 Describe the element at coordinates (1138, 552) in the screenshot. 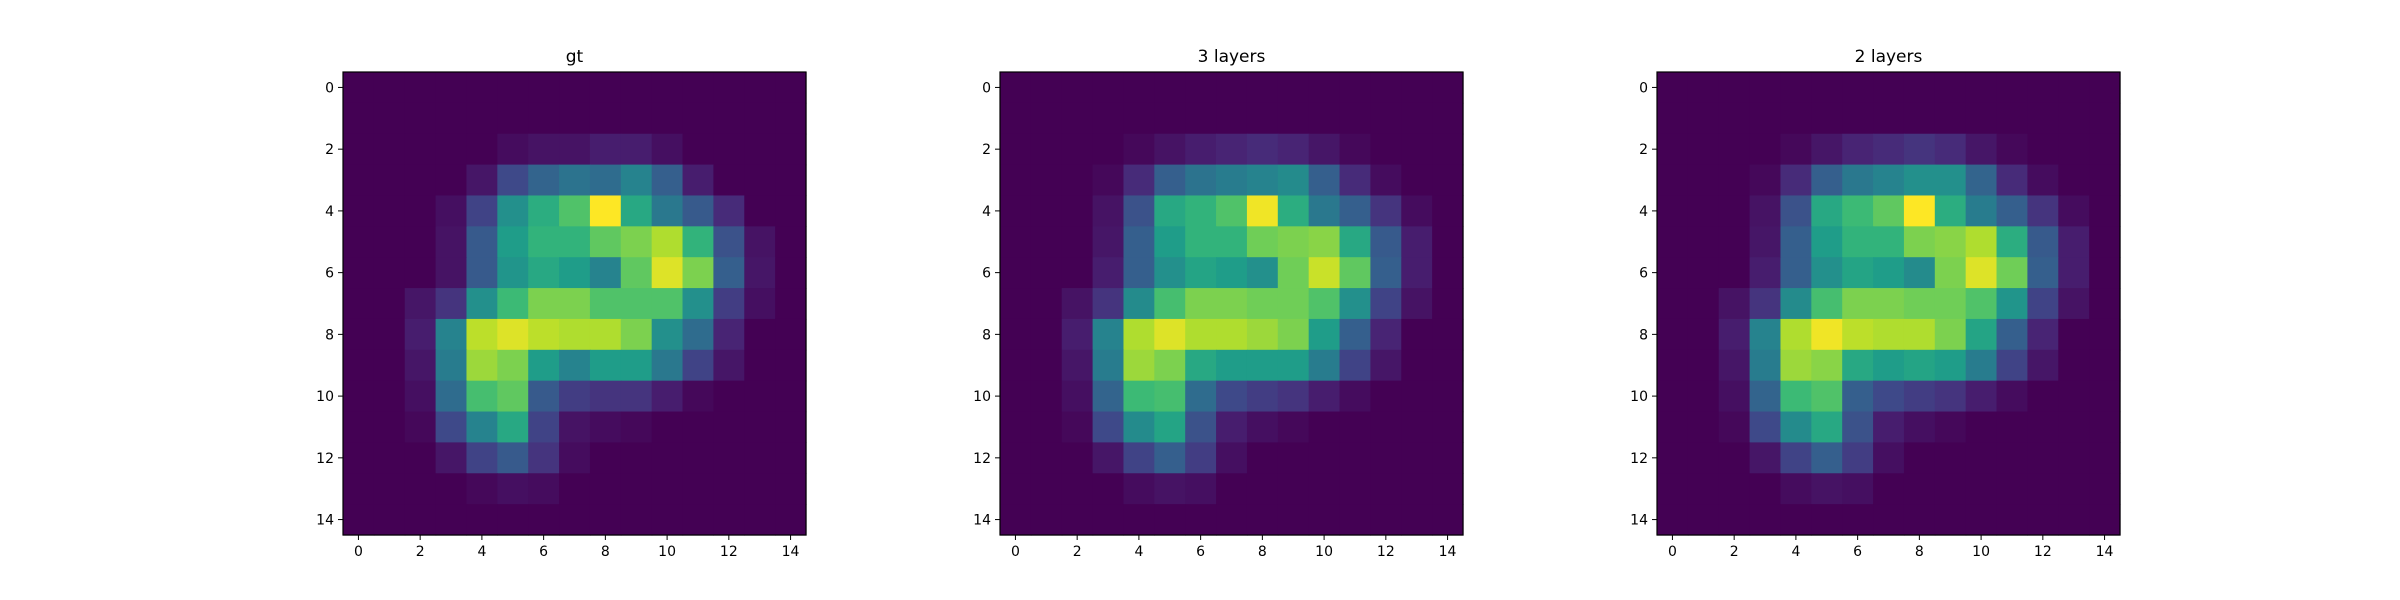

I see `x-tick-label: 4` at that location.